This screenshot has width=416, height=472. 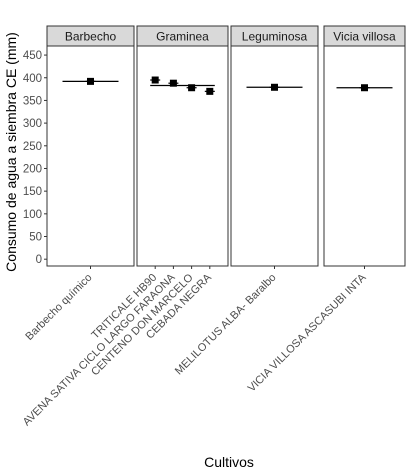 What do you see at coordinates (11, 152) in the screenshot?
I see `y-axis-title: Consumo de agua a siembra CE (mm)` at bounding box center [11, 152].